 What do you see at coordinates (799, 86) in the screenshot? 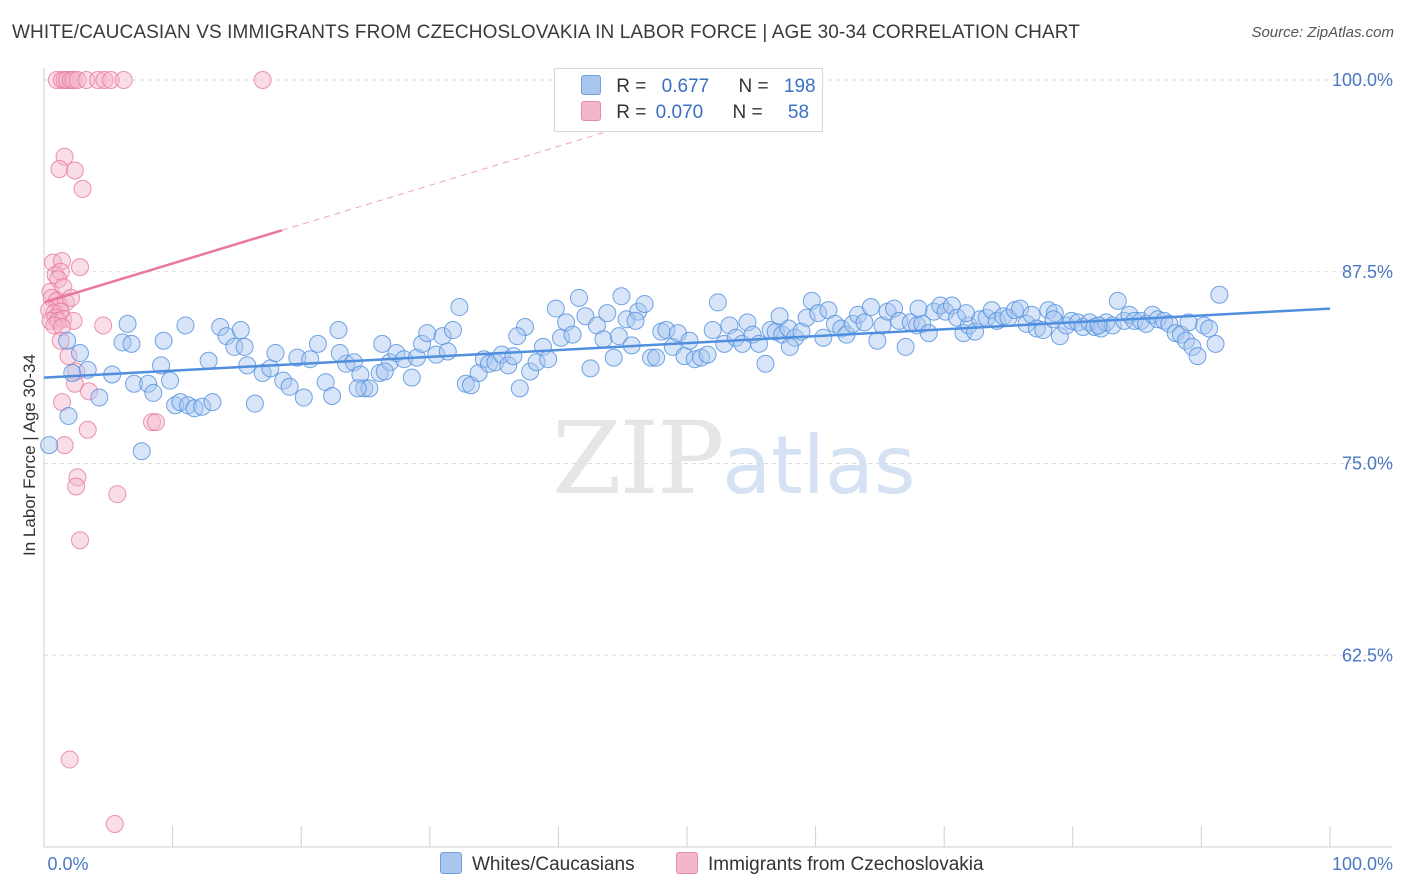
I see `legend-n-value: 198` at bounding box center [799, 86].